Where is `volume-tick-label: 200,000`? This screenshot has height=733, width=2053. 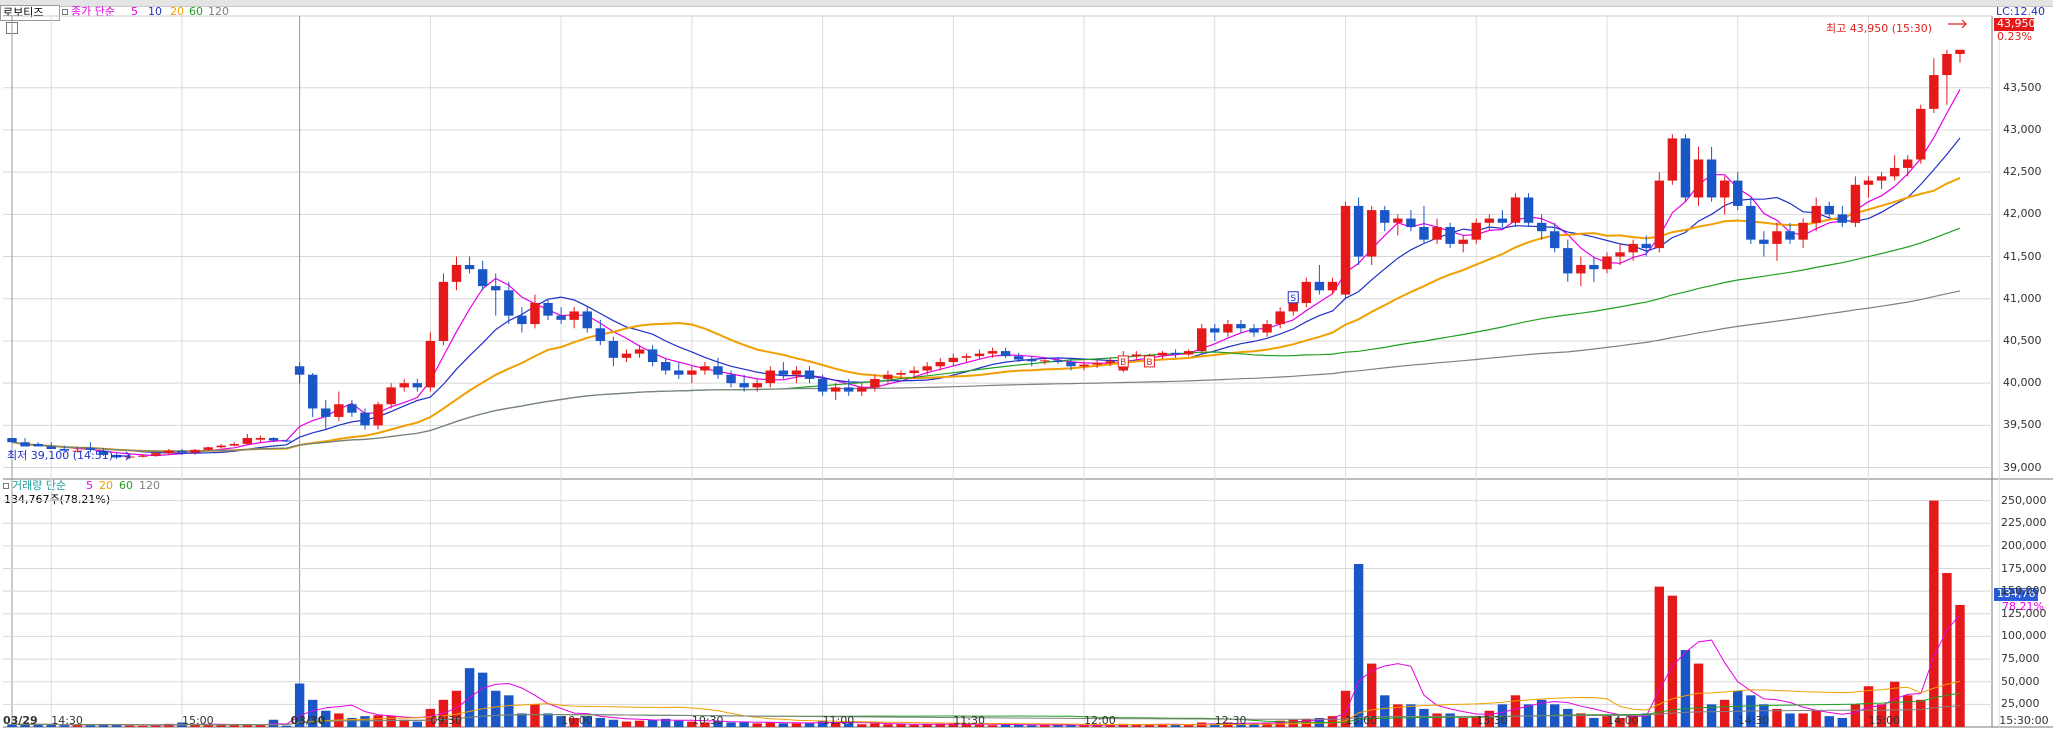
volume-tick-label: 200,000 is located at coordinates (2024, 545).